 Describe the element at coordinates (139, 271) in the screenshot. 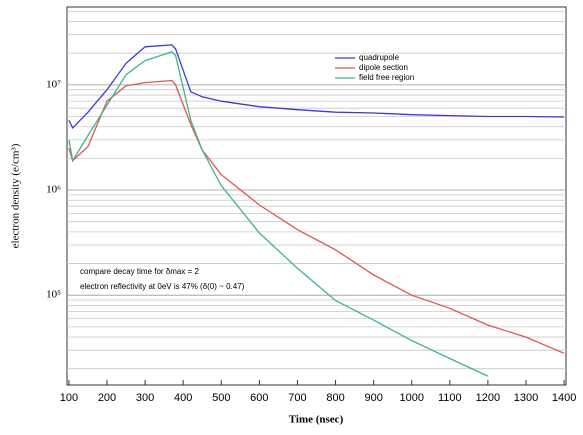

I see `annotation: compare decay time for δmax = 2` at that location.